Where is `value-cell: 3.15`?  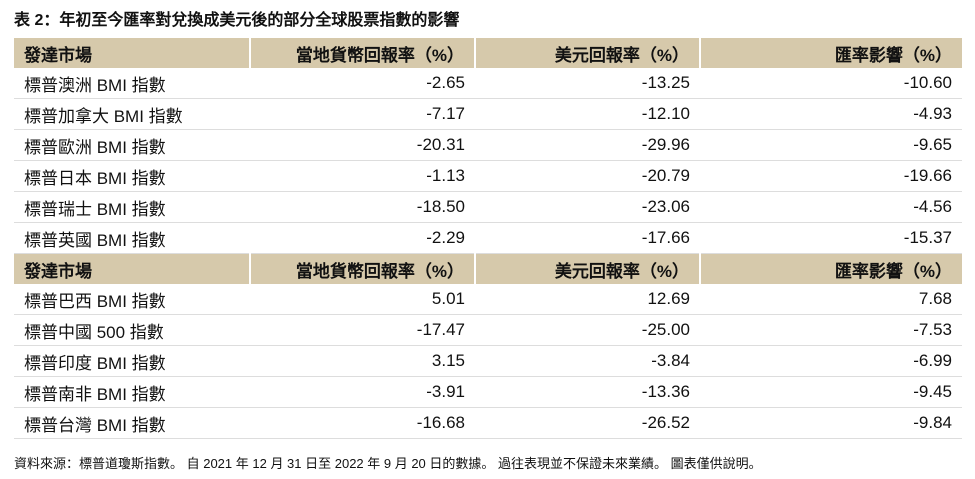 value-cell: 3.15 is located at coordinates (362, 361).